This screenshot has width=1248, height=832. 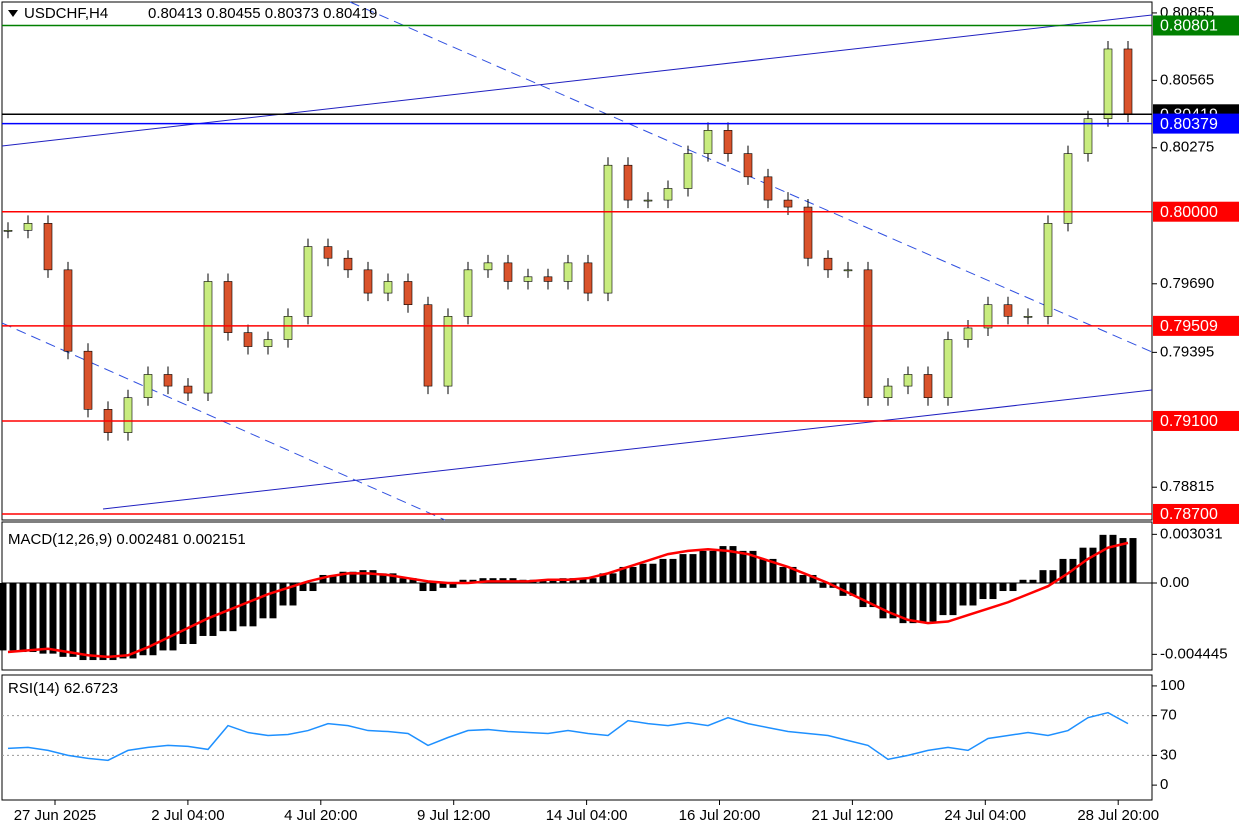 I want to click on chart-subtitle: 0.80413 0.80455 0.80373 0.80419, so click(x=262, y=13).